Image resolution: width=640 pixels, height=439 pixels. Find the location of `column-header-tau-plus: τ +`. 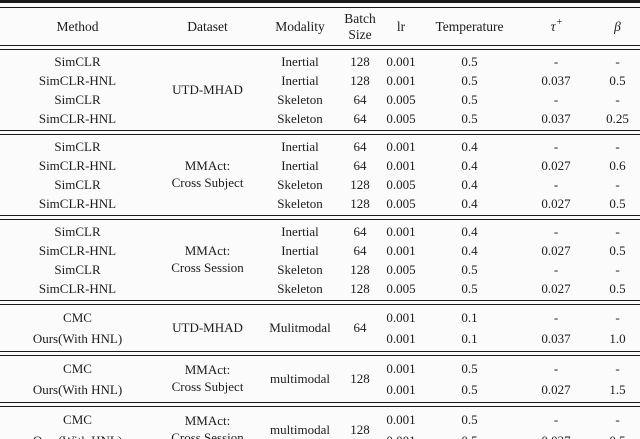

column-header-tau-plus: τ + is located at coordinates (556, 26).